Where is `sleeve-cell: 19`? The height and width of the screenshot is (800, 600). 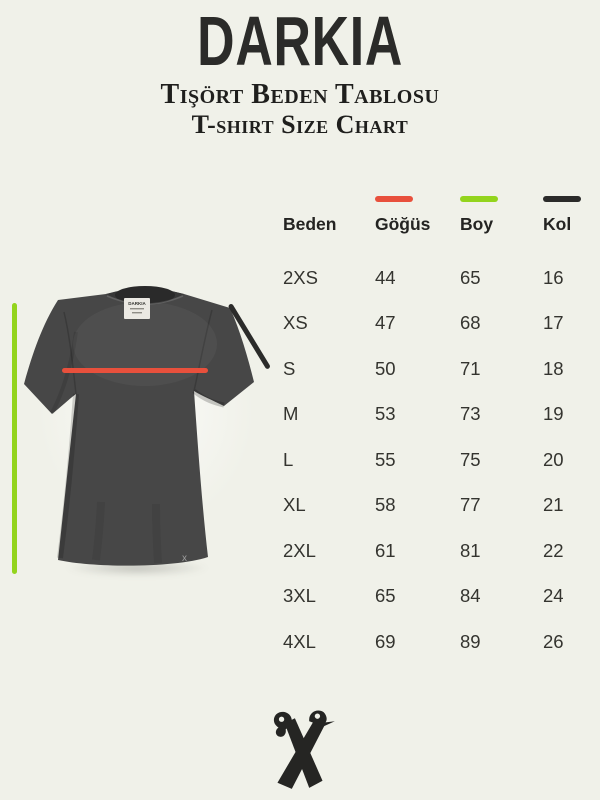 sleeve-cell: 19 is located at coordinates (553, 414).